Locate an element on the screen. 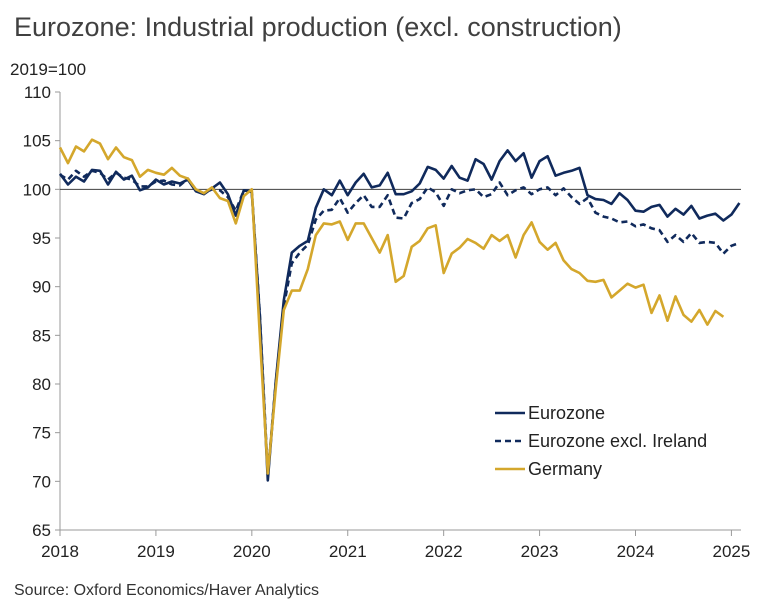 The height and width of the screenshot is (613, 778). y-tick-label: 110 is located at coordinates (37, 92).